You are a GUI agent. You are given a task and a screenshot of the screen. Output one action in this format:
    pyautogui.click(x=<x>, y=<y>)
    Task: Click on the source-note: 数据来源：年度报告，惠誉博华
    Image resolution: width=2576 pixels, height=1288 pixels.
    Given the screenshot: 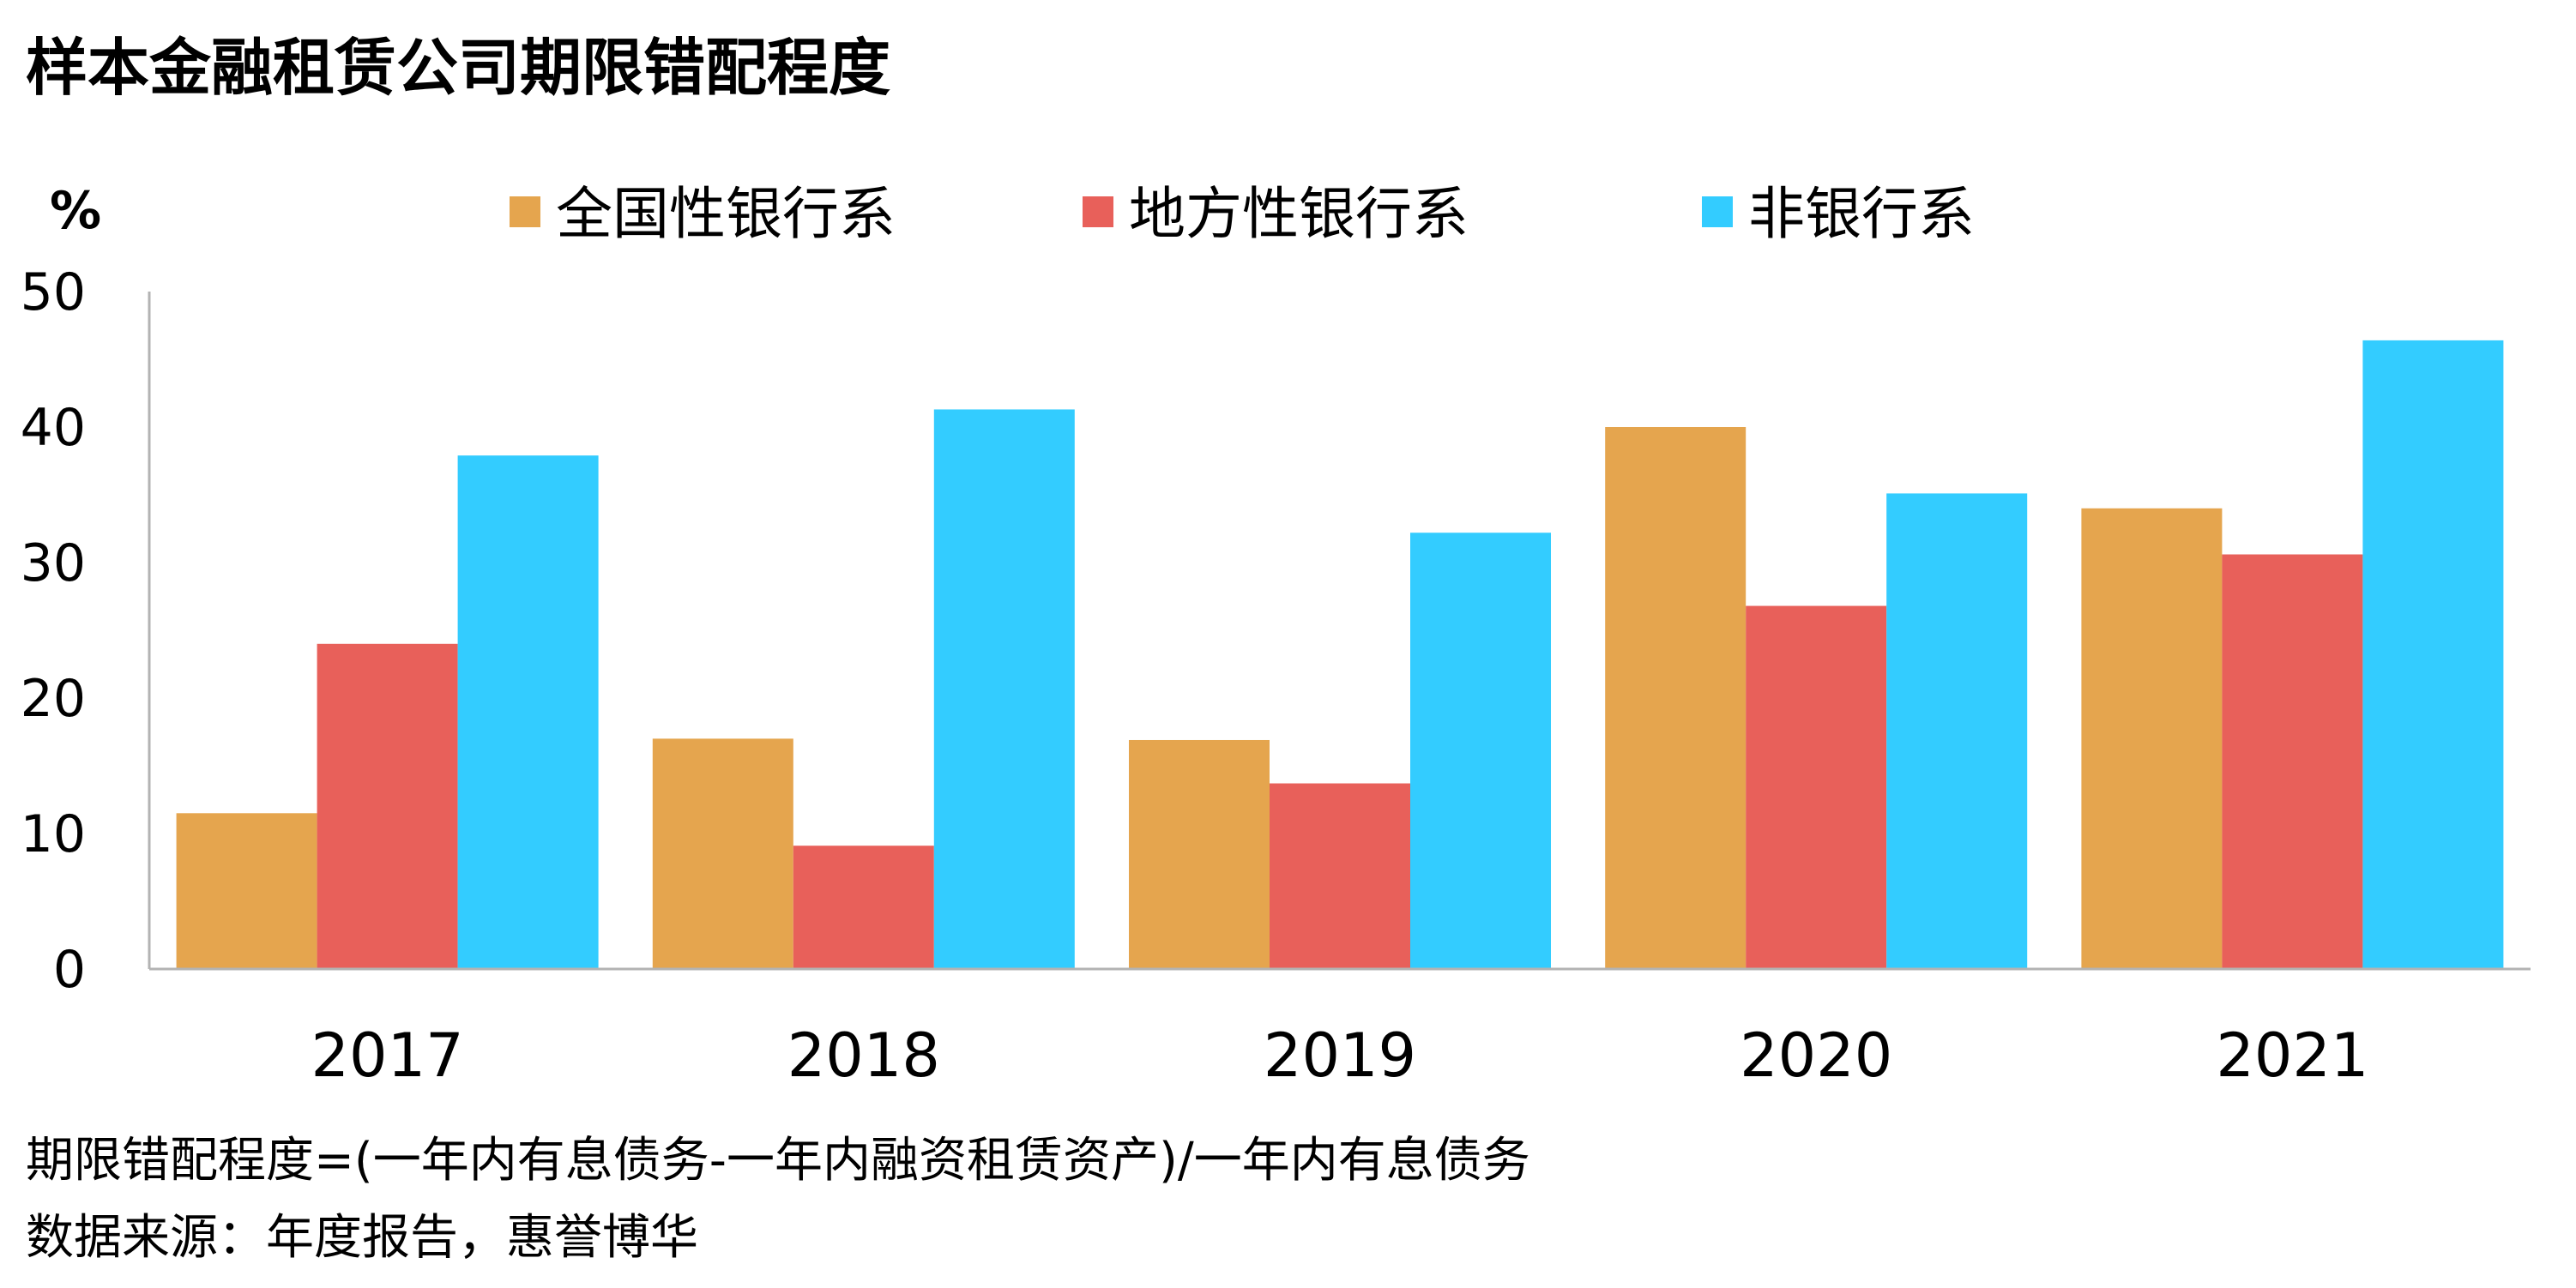 What is the action you would take?
    pyautogui.click(x=362, y=1238)
    